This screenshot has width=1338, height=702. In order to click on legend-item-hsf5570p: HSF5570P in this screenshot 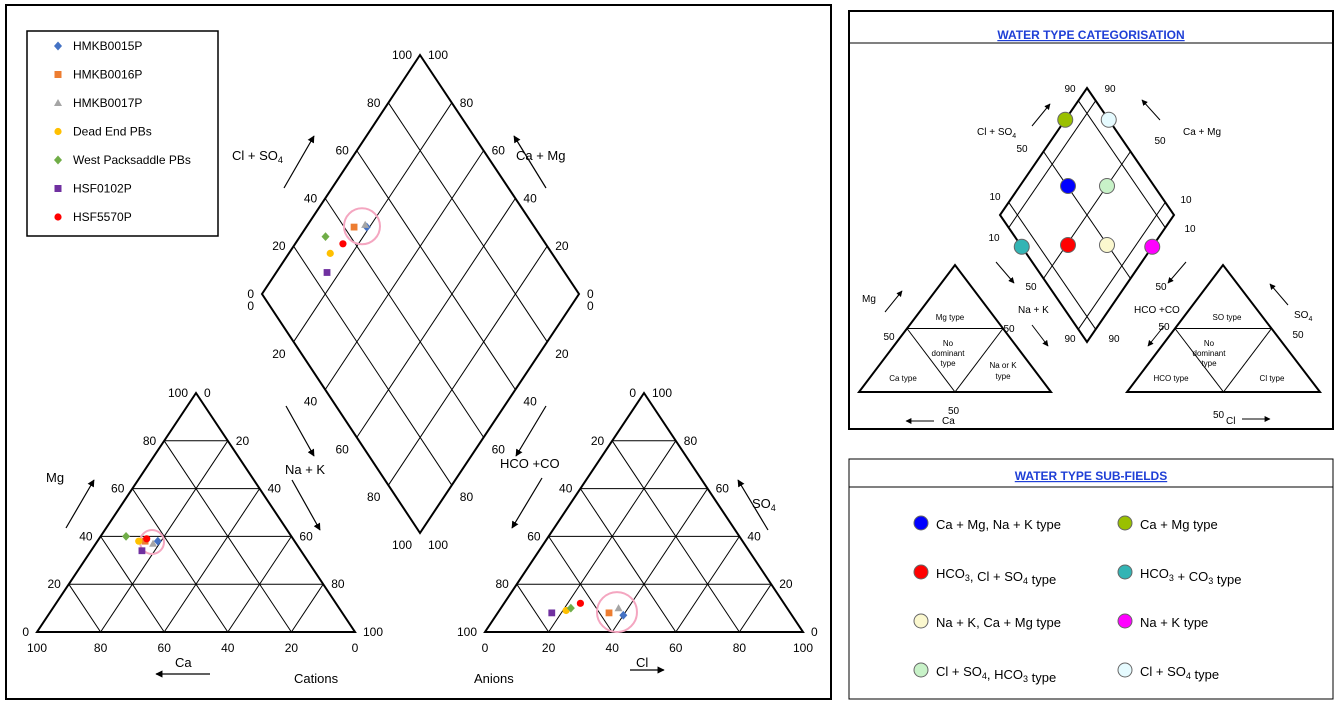, I will do `click(93, 217)`.